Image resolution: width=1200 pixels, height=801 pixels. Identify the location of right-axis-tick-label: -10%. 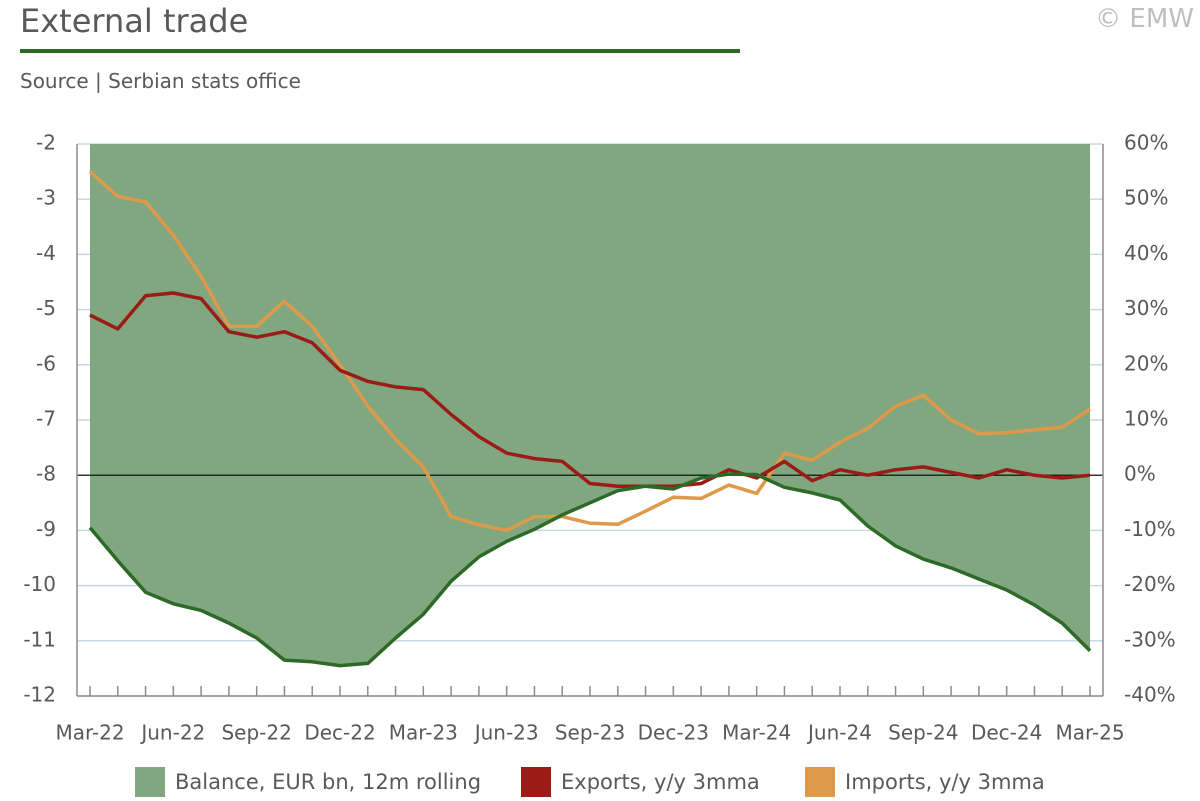
(1150, 529).